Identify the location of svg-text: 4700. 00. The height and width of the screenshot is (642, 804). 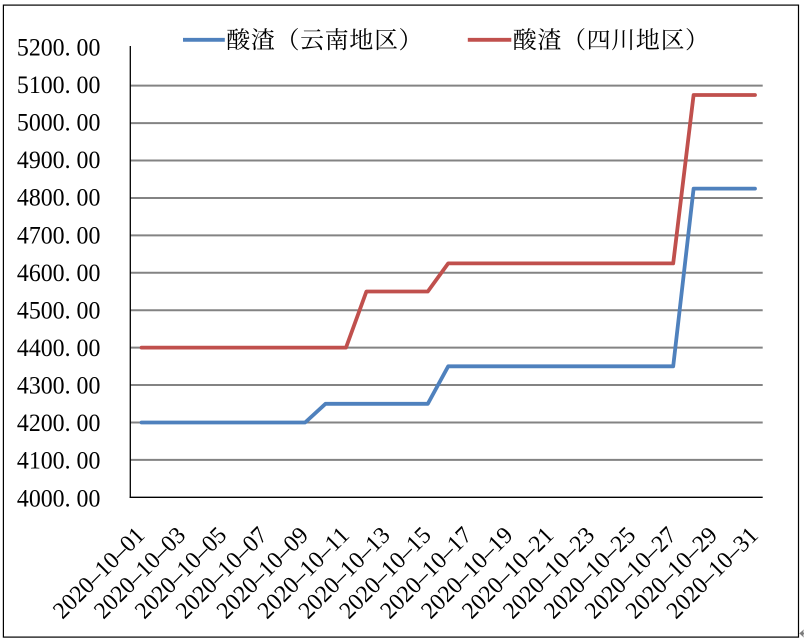
(59, 235).